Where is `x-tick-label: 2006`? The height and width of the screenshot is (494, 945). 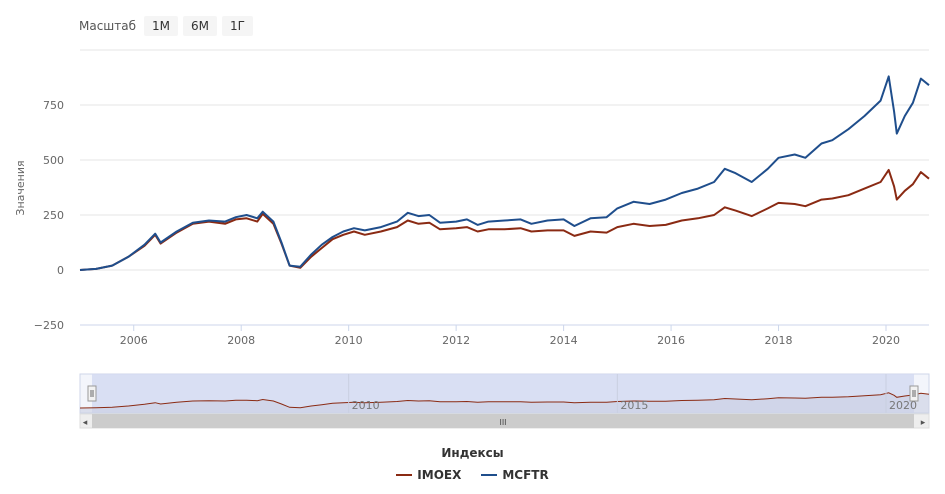
x-tick-label: 2006 is located at coordinates (134, 339).